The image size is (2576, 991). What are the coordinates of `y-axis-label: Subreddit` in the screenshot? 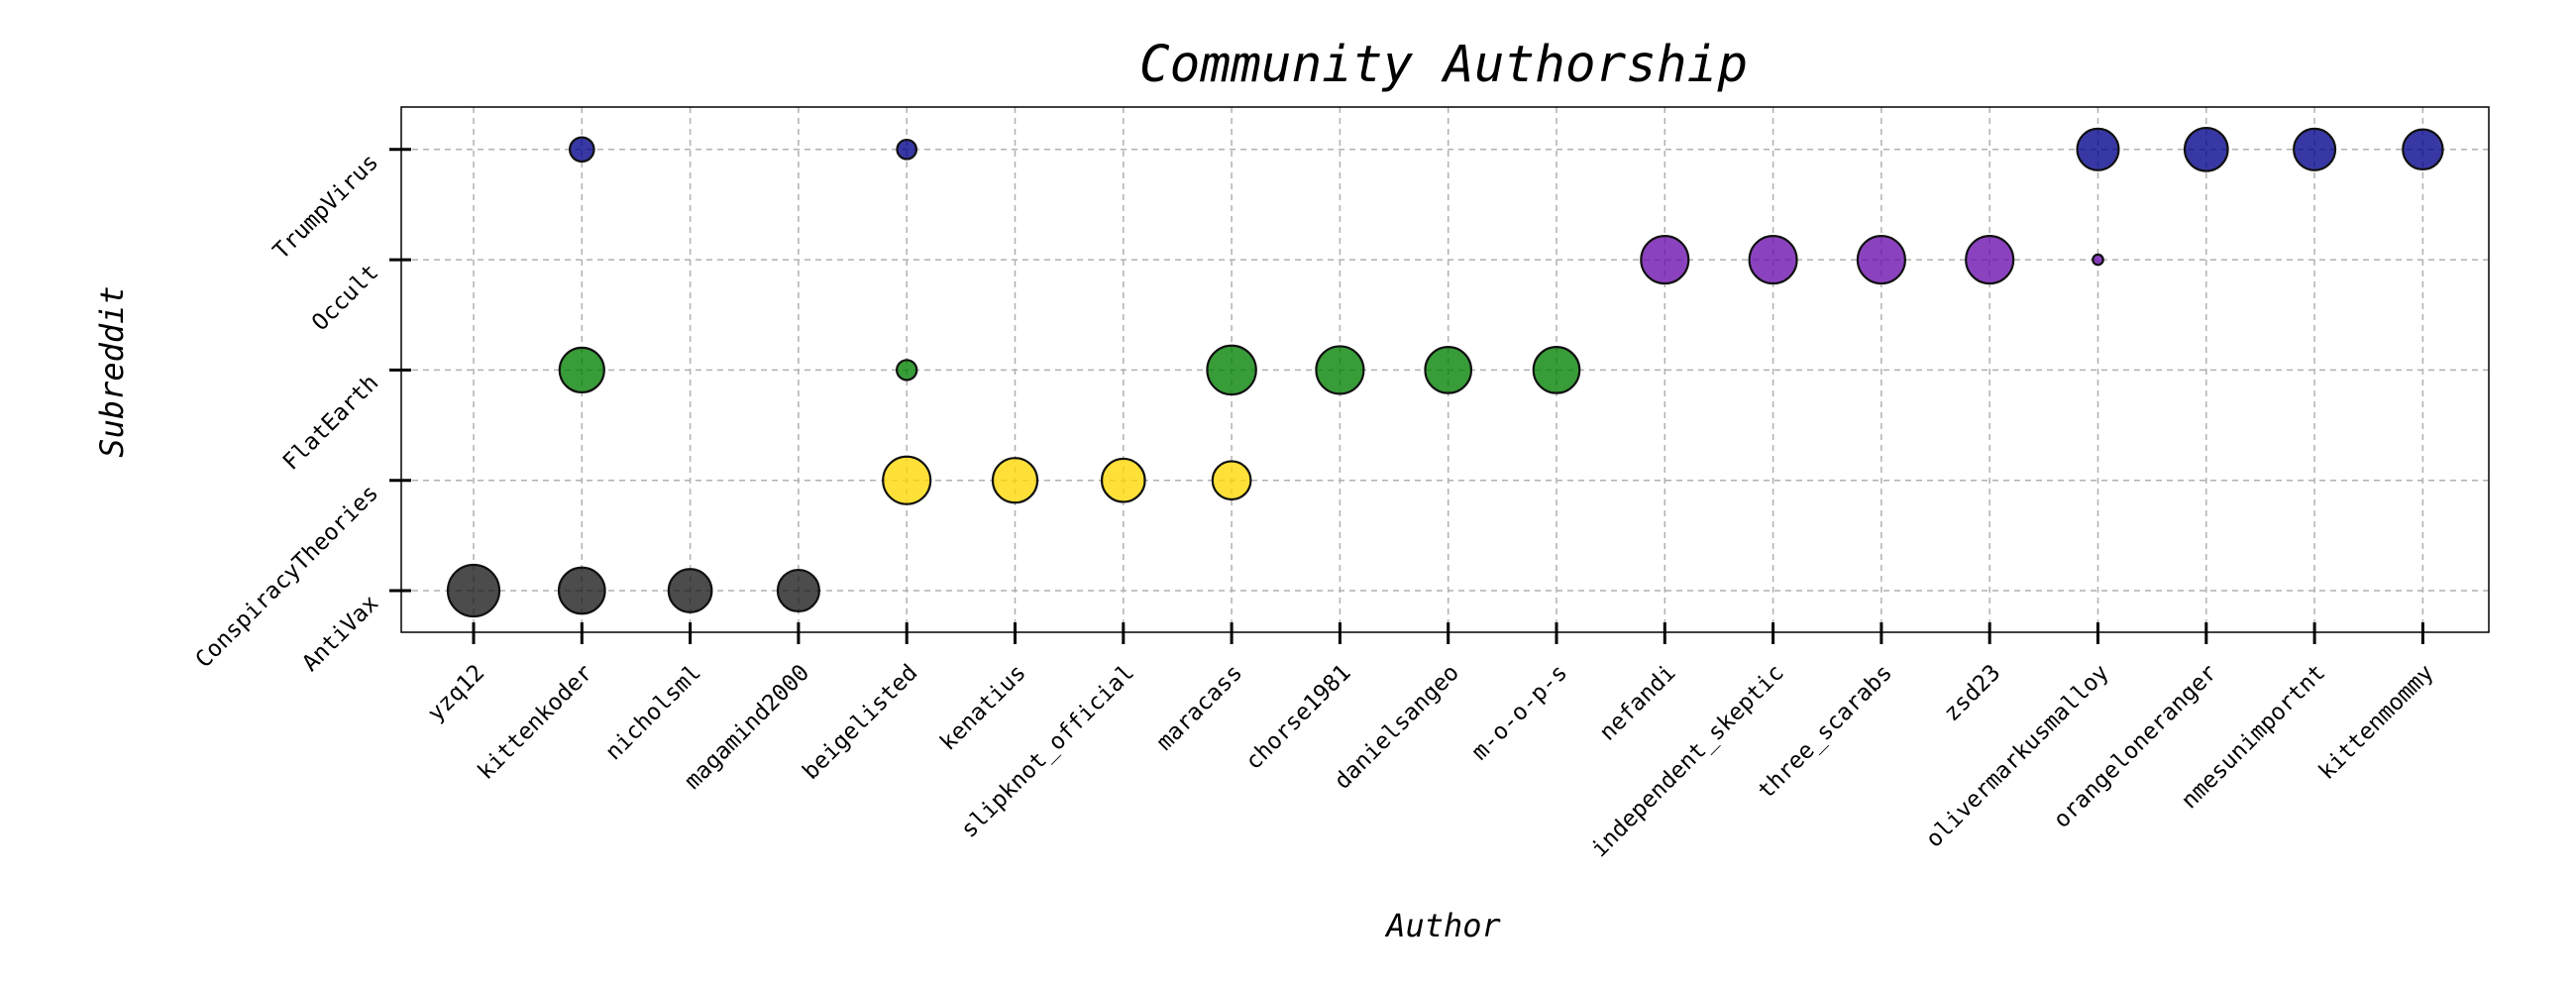 It's located at (112, 371).